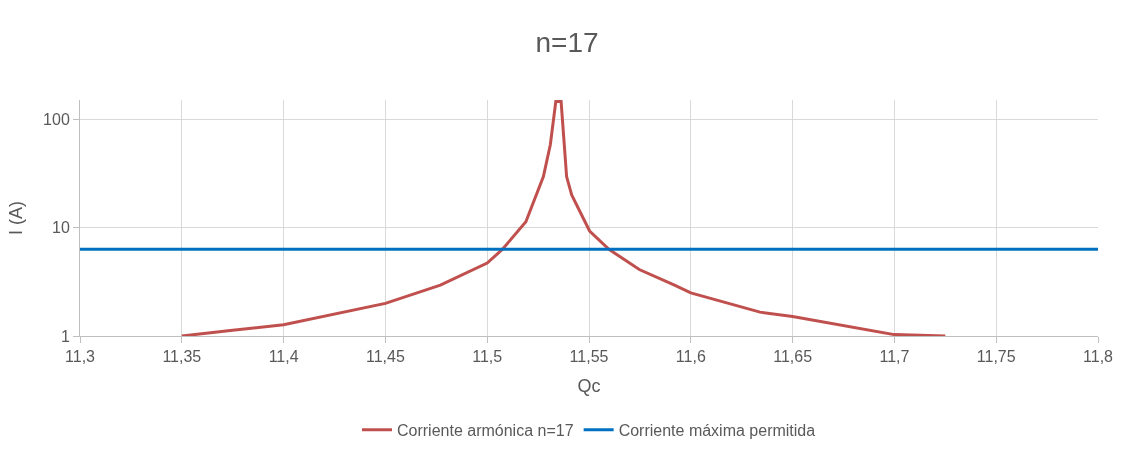 Image resolution: width=1134 pixels, height=457 pixels. I want to click on legend-label: Corriente máxima permitida, so click(717, 430).